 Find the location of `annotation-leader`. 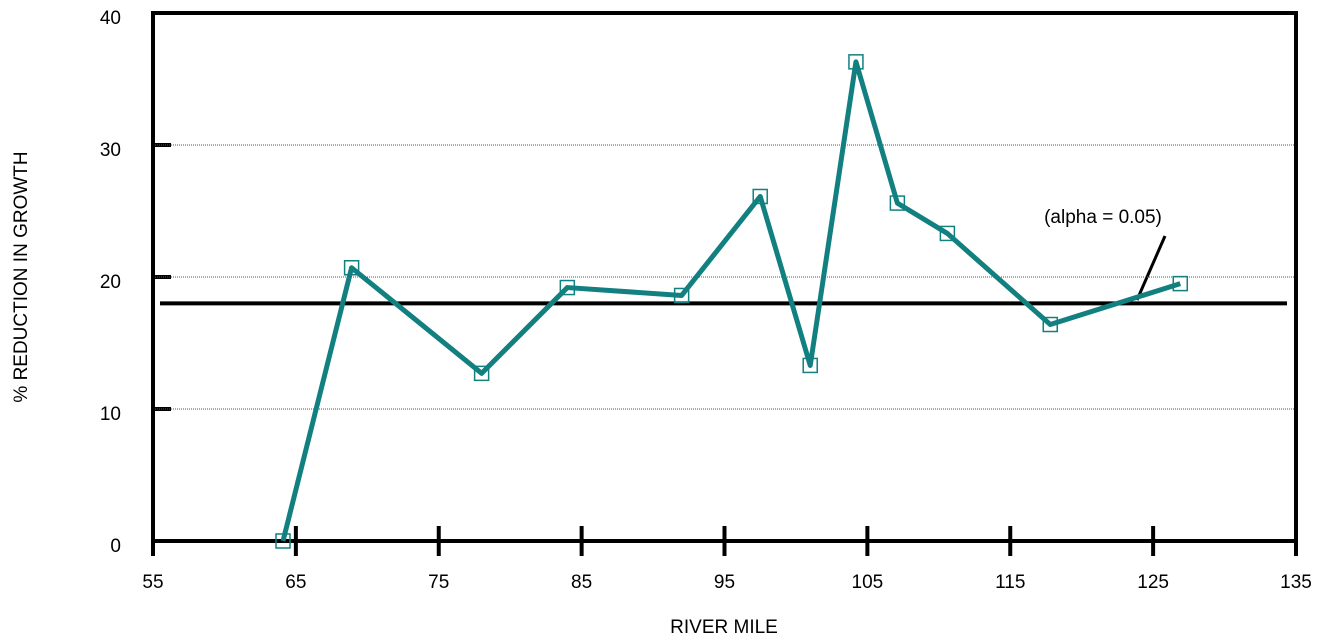

annotation-leader is located at coordinates (1151, 268).